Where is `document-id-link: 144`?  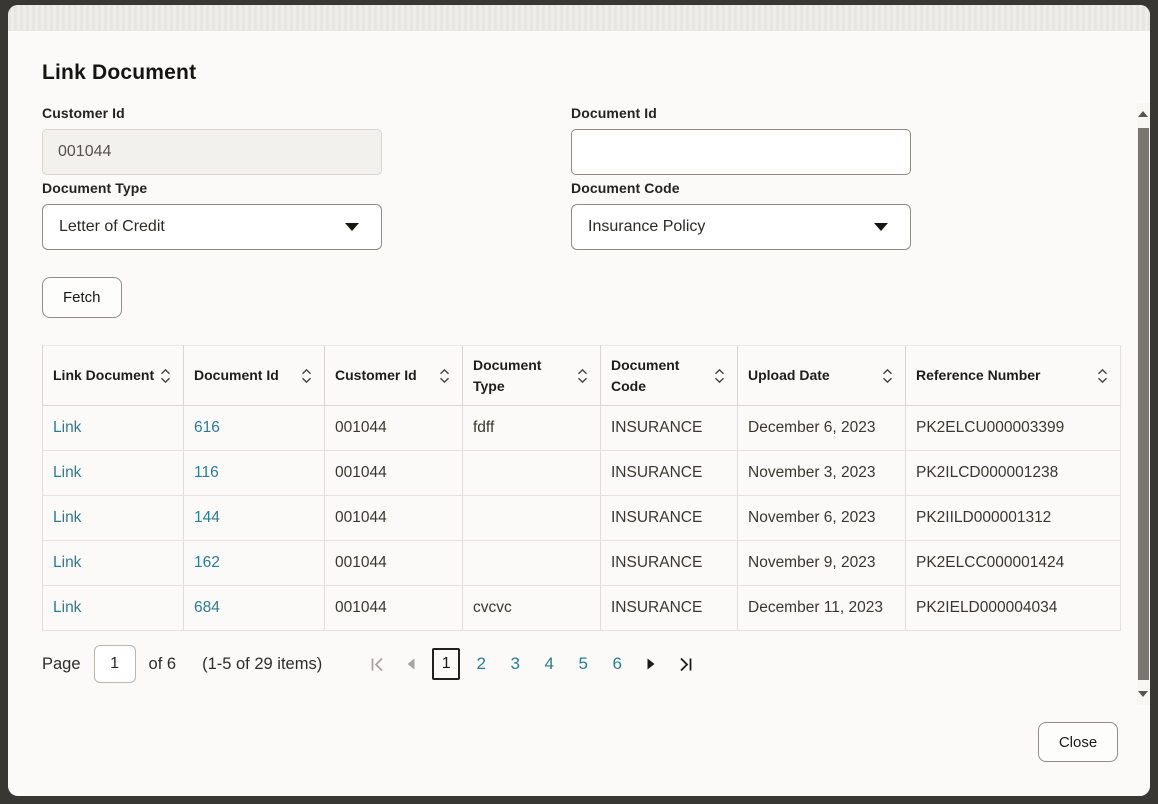
document-id-link: 144 is located at coordinates (207, 517).